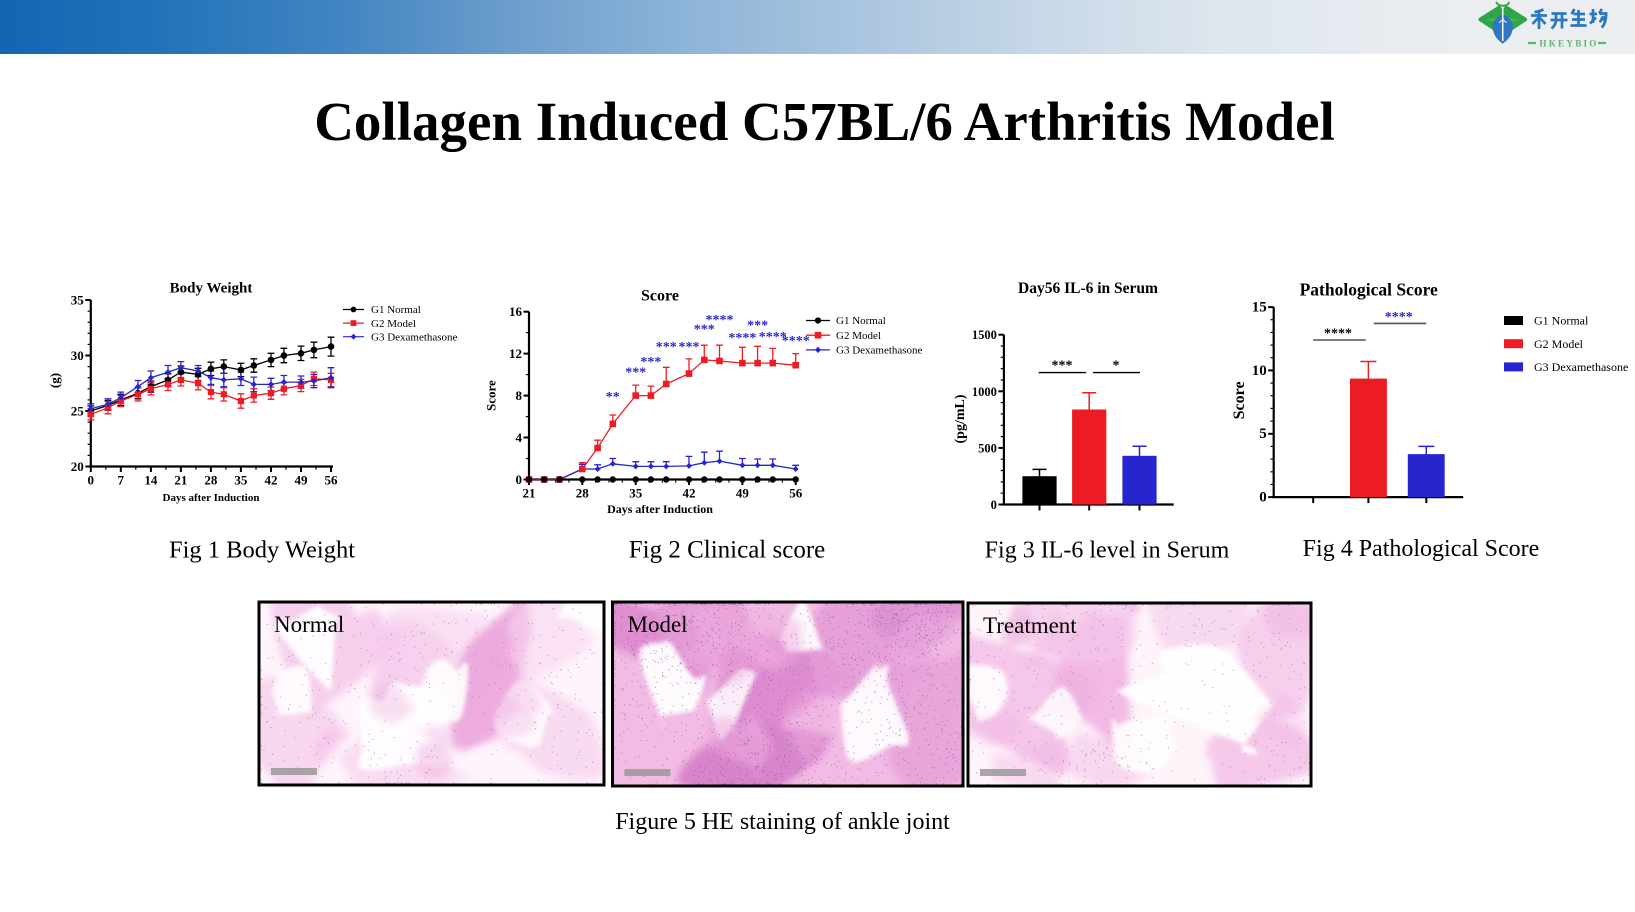 This screenshot has width=1635, height=912. Describe the element at coordinates (519, 395) in the screenshot. I see `svg-text: 8` at that location.